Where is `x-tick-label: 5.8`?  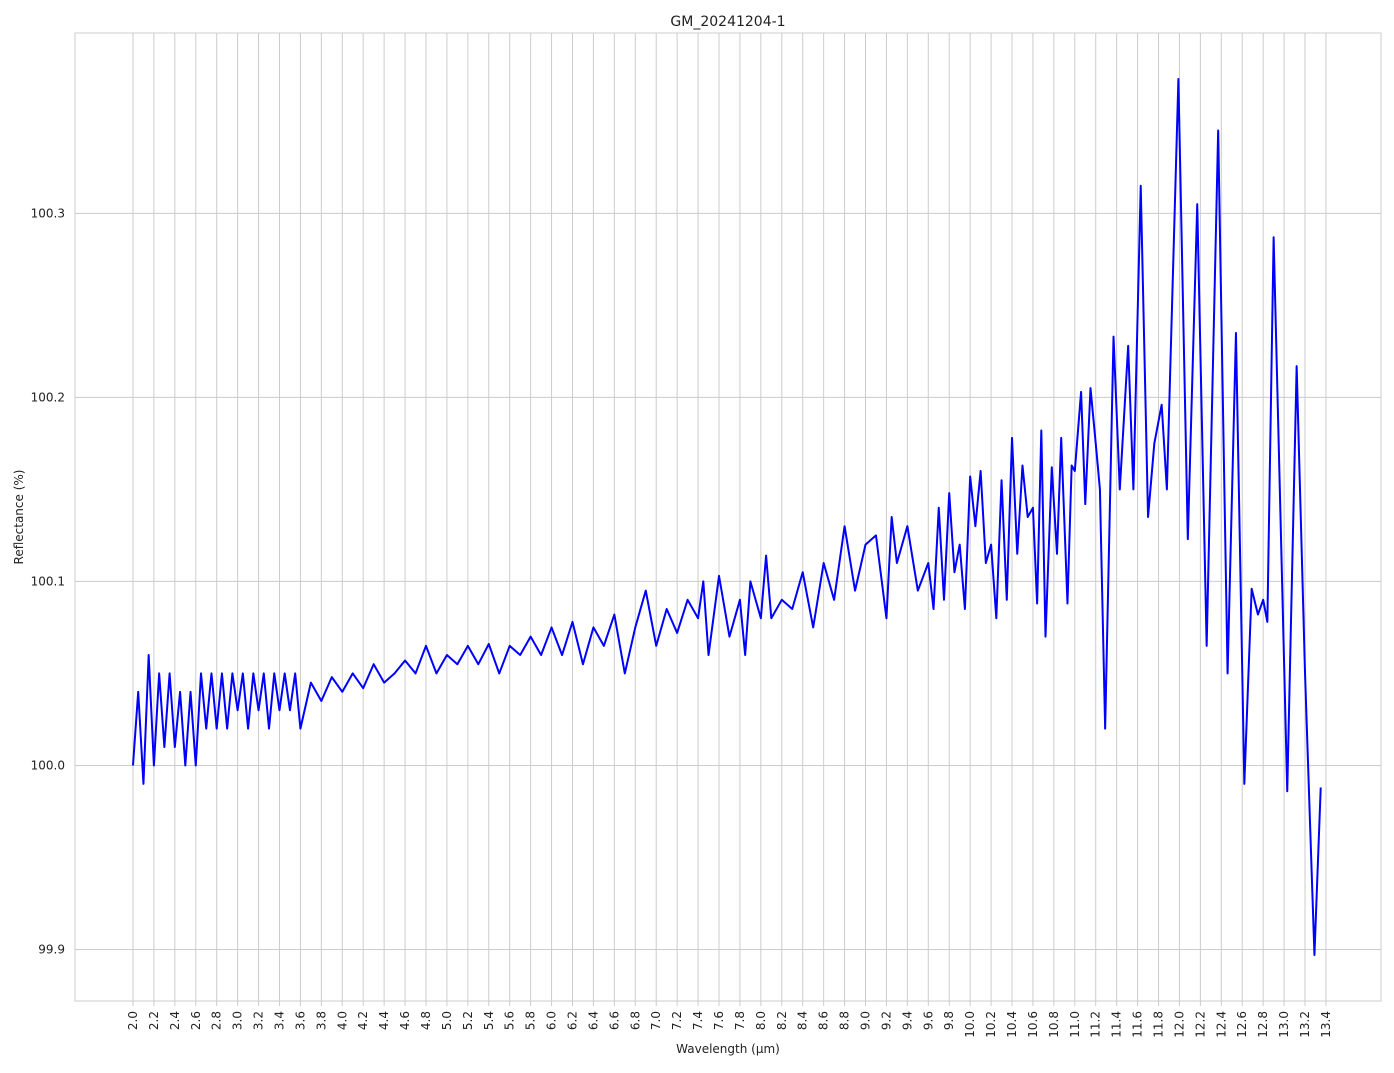 x-tick-label: 5.8 is located at coordinates (531, 1020).